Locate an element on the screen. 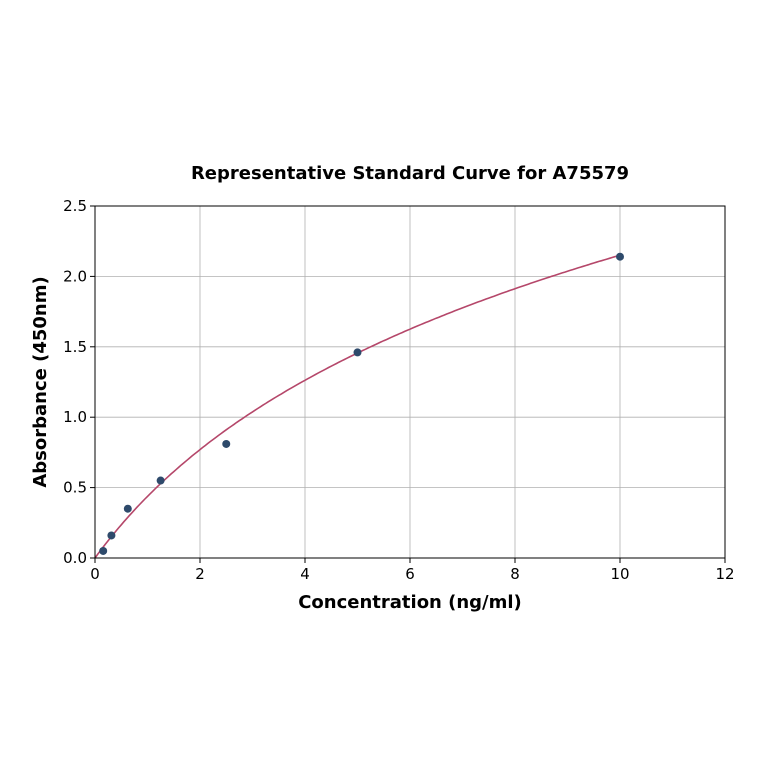  y-tick-label: 0.0 is located at coordinates (75, 558).